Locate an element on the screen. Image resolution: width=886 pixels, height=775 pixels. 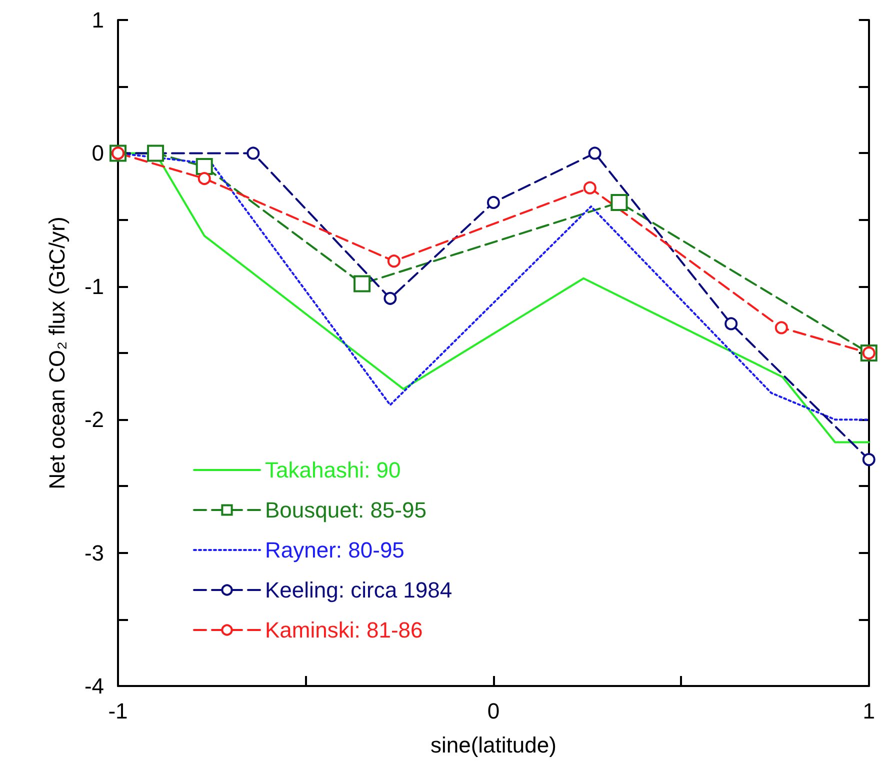
y-tick-label: -4 is located at coordinates (94, 686).